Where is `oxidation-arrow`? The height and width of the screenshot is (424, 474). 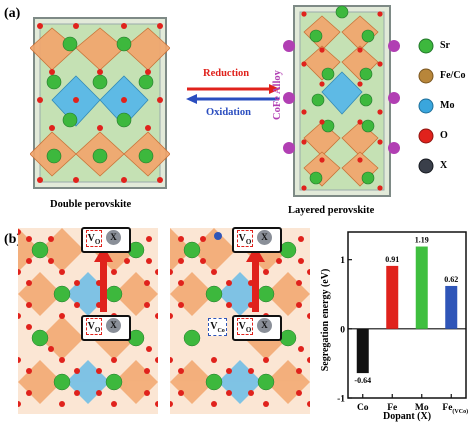 oxidation-arrow is located at coordinates (232, 99).